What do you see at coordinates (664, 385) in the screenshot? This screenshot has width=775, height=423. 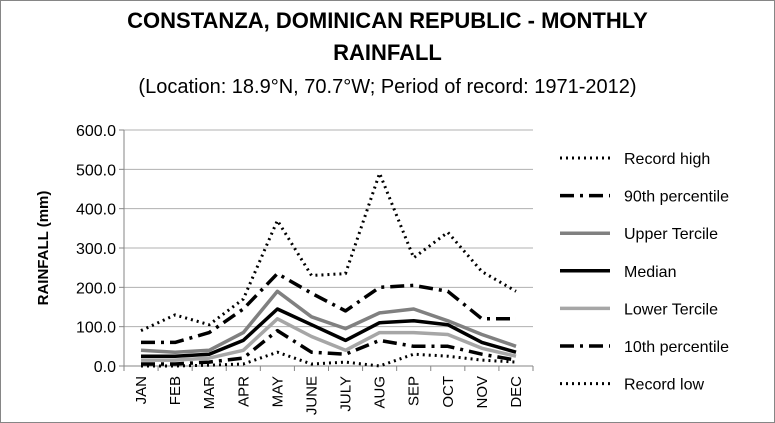 I see `legend-label: Record low` at bounding box center [664, 385].